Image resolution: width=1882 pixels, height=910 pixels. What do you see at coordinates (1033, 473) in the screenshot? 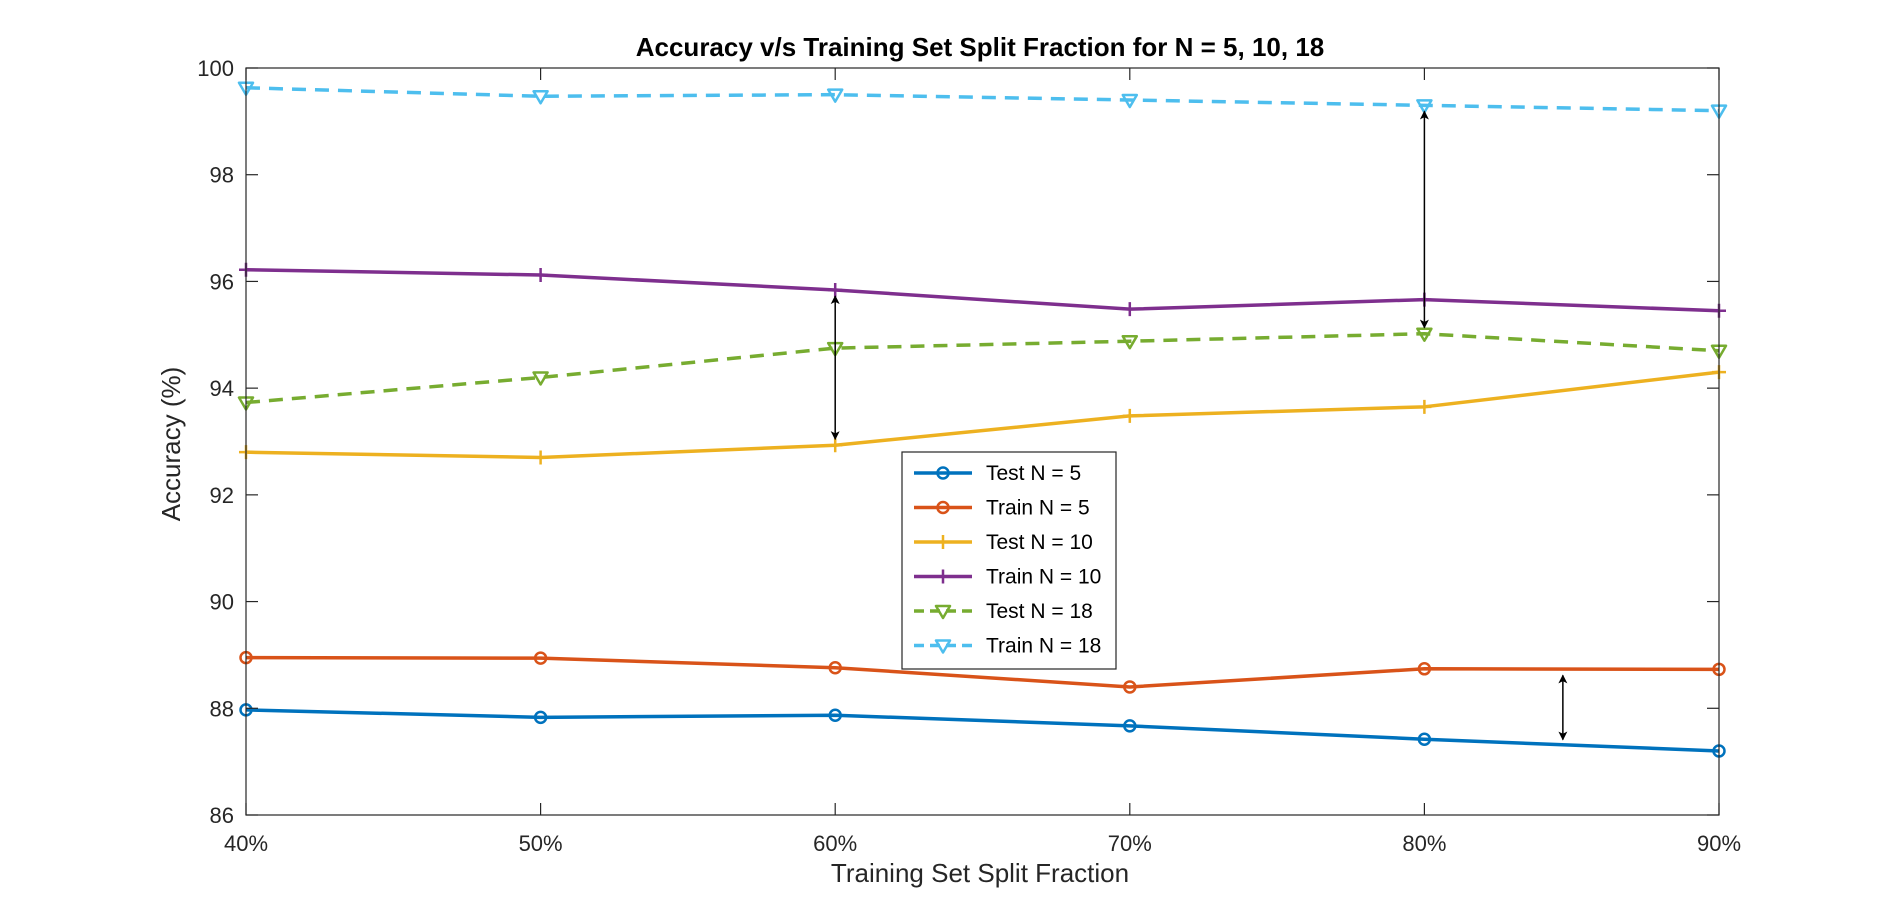
I see `legend-label: Test N = 5` at bounding box center [1033, 473].